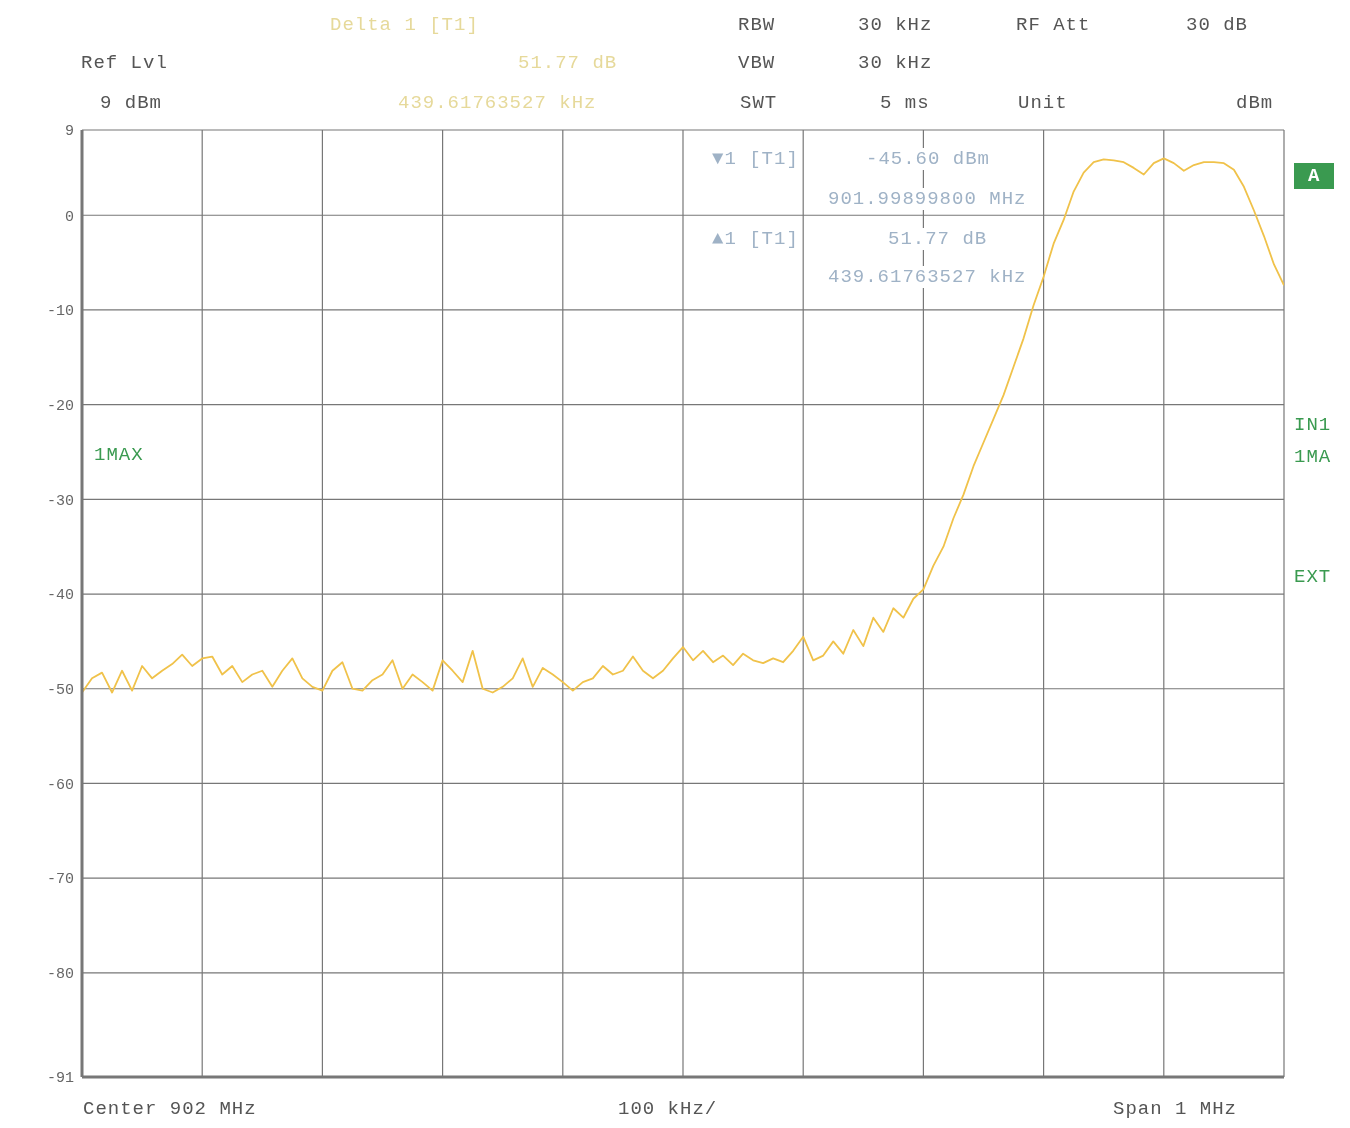  I want to click on y-tick-label: 0, so click(69, 217).